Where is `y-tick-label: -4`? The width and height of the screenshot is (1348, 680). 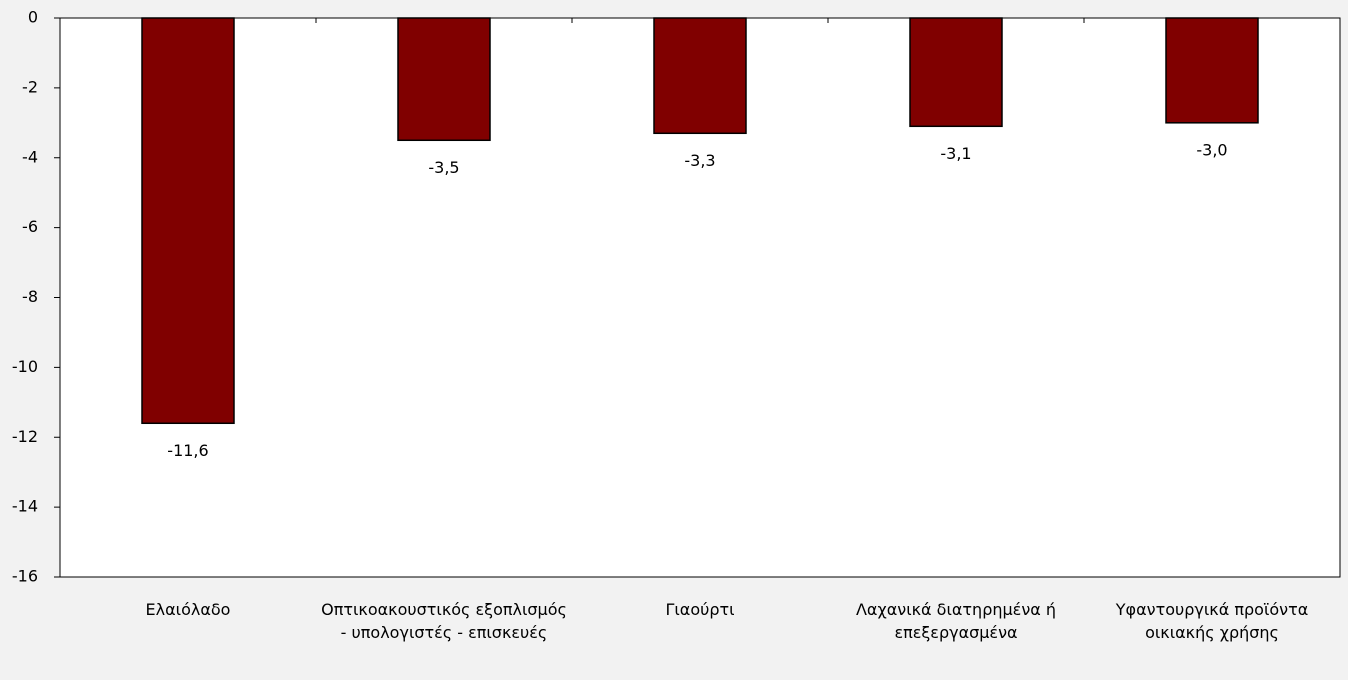
y-tick-label: -4 is located at coordinates (30, 156).